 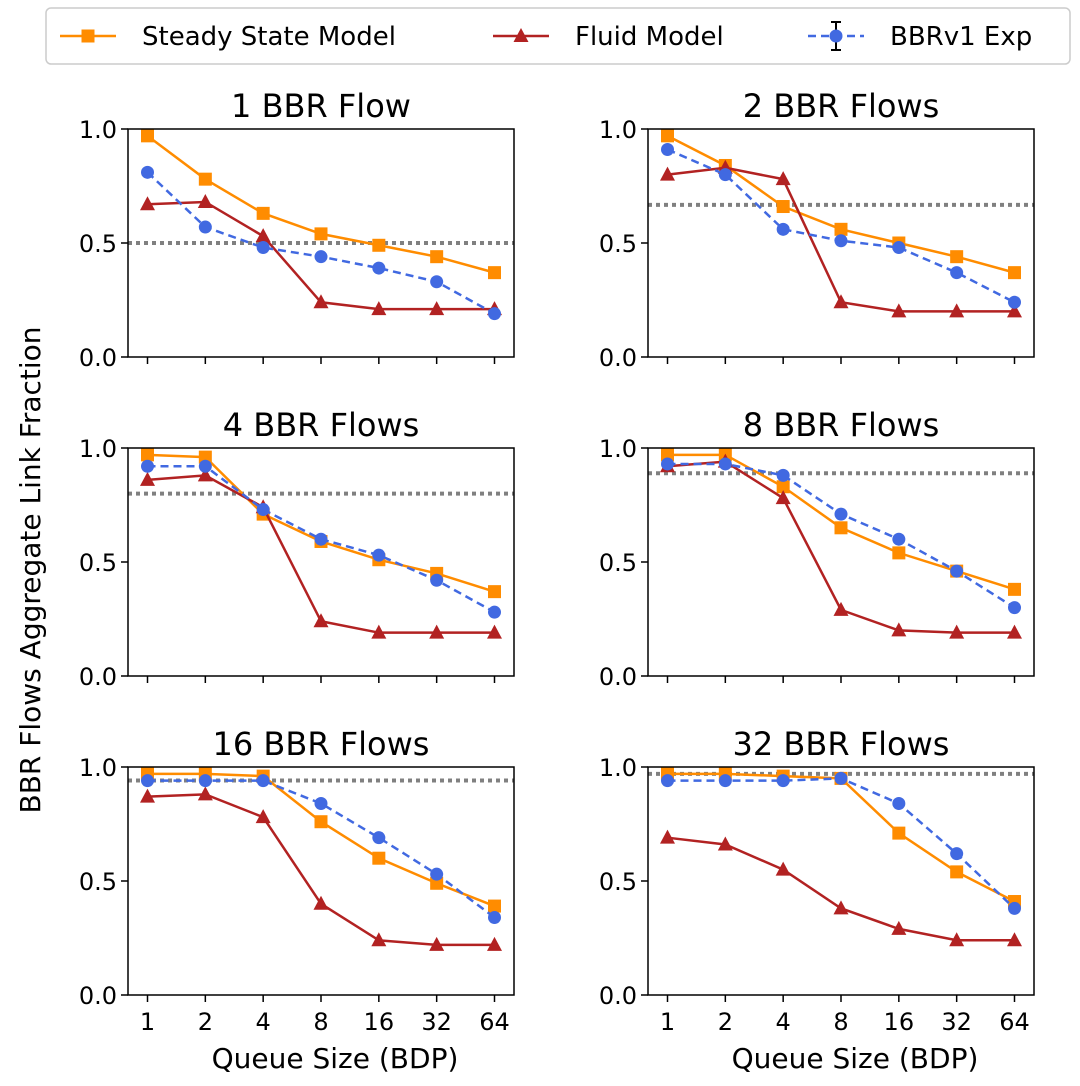 I want to click on panel-32-bbr-flows: 32 BBR Flows 0.0 0.5 1.0 1 2 4 8 16 32 64, so click(x=817, y=880).